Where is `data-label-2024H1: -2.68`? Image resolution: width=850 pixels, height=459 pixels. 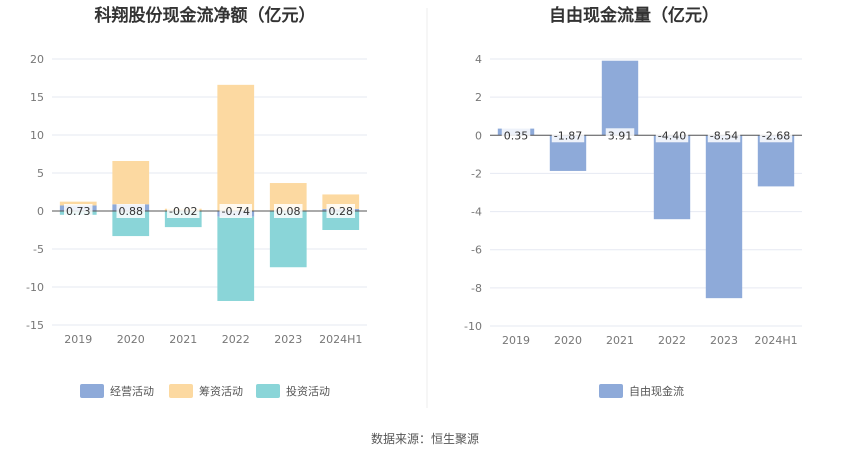 data-label-2024H1: -2.68 is located at coordinates (776, 135).